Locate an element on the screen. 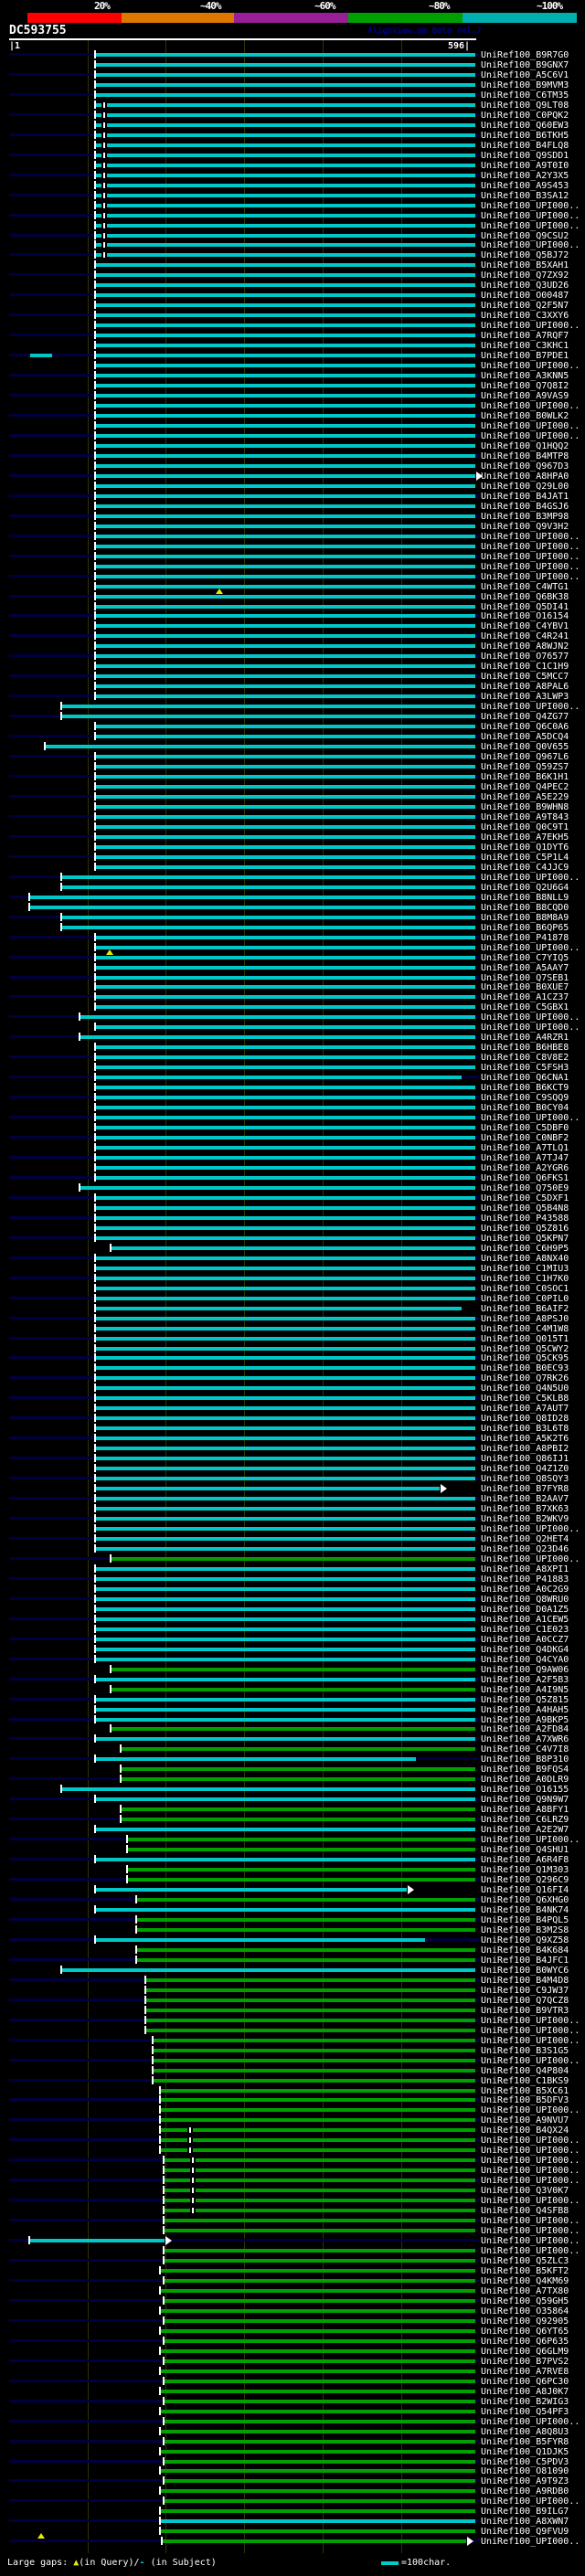 This screenshot has height=2576, width=585. hit-label: UniRef100_B9MVM3 is located at coordinates (525, 85).